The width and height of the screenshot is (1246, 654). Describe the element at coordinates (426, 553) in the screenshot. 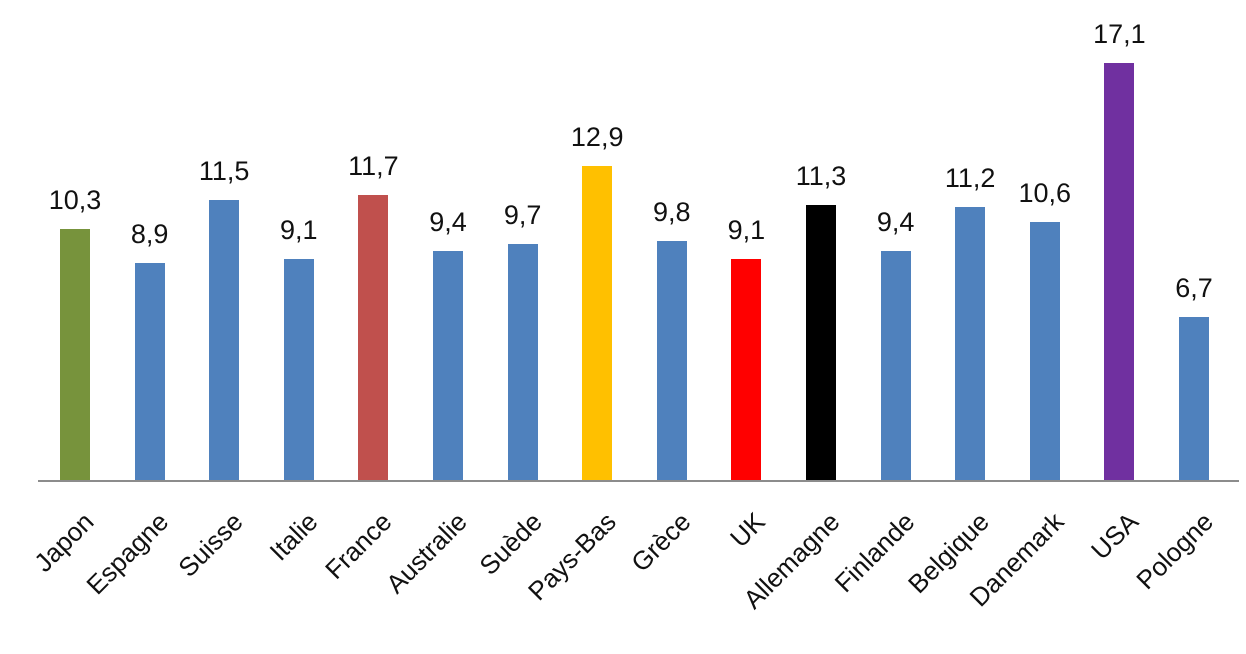

I see `category-label: Australie` at that location.